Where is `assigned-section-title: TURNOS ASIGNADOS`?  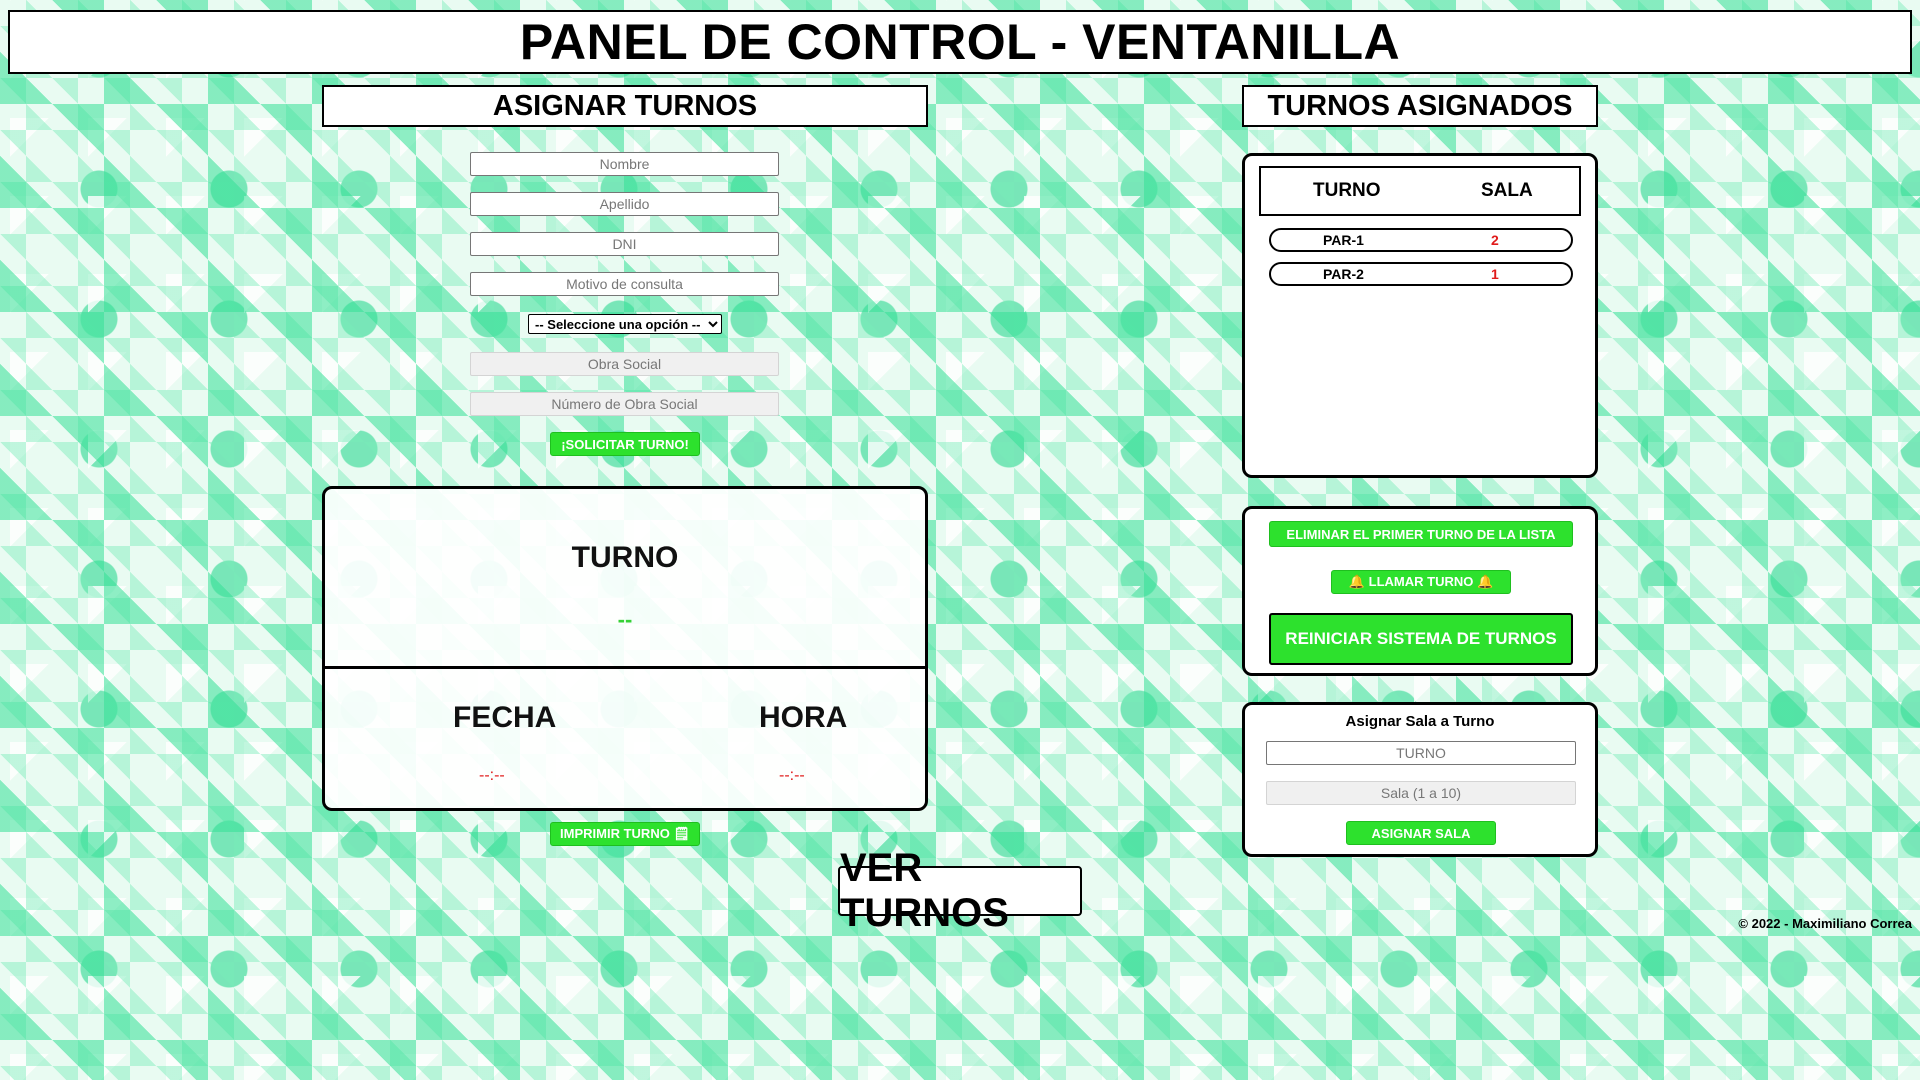
assigned-section-title: TURNOS ASIGNADOS is located at coordinates (1420, 106).